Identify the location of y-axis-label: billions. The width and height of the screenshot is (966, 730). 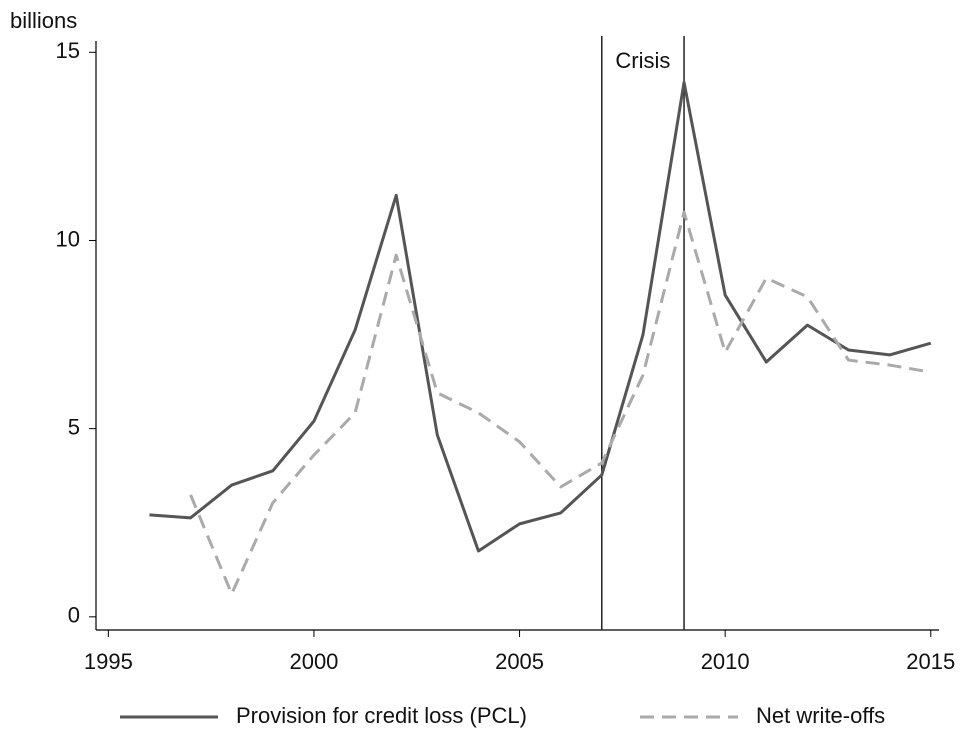
(43, 20).